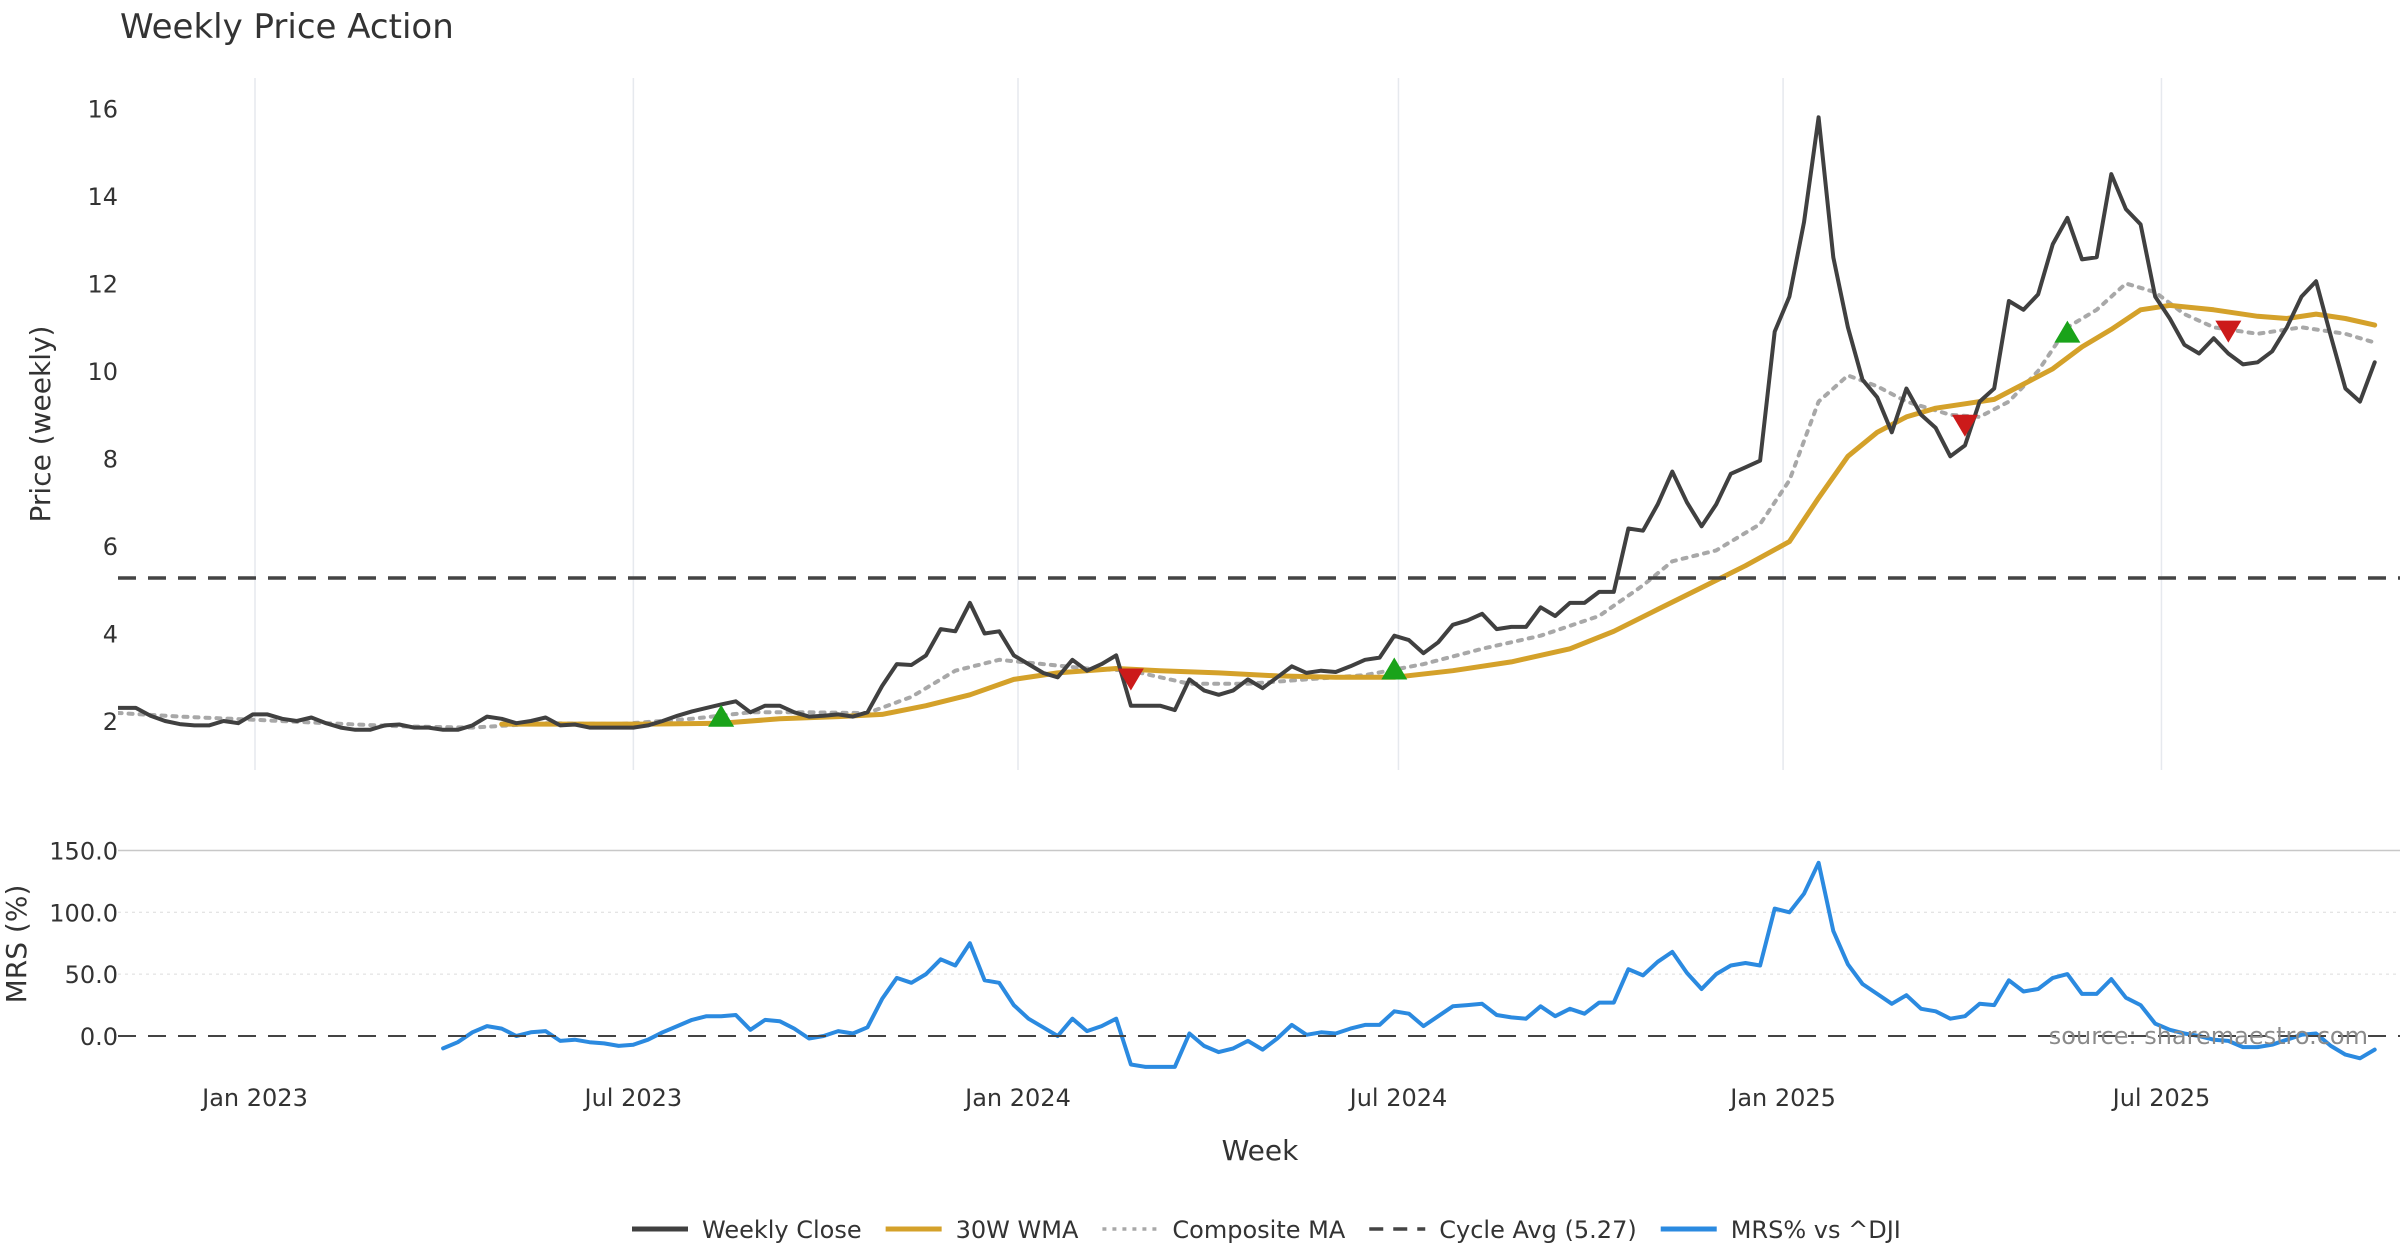  I want to click on mrs-grid, so click(1259, 912).